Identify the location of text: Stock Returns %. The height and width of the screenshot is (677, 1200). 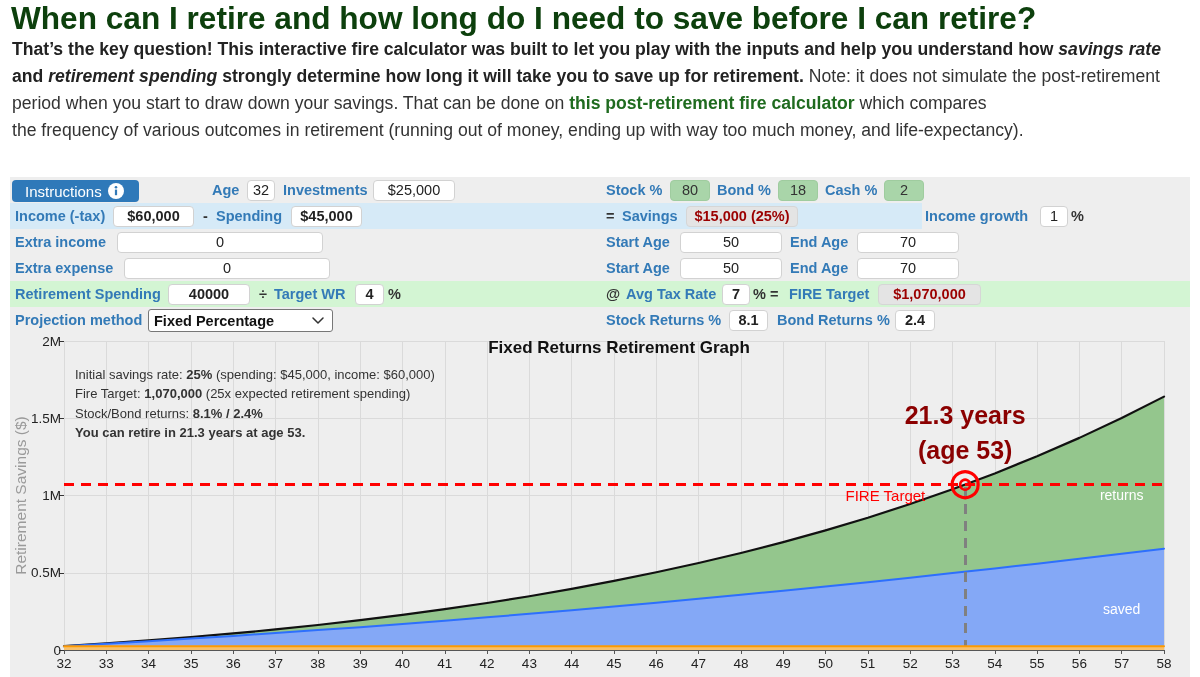
(664, 320).